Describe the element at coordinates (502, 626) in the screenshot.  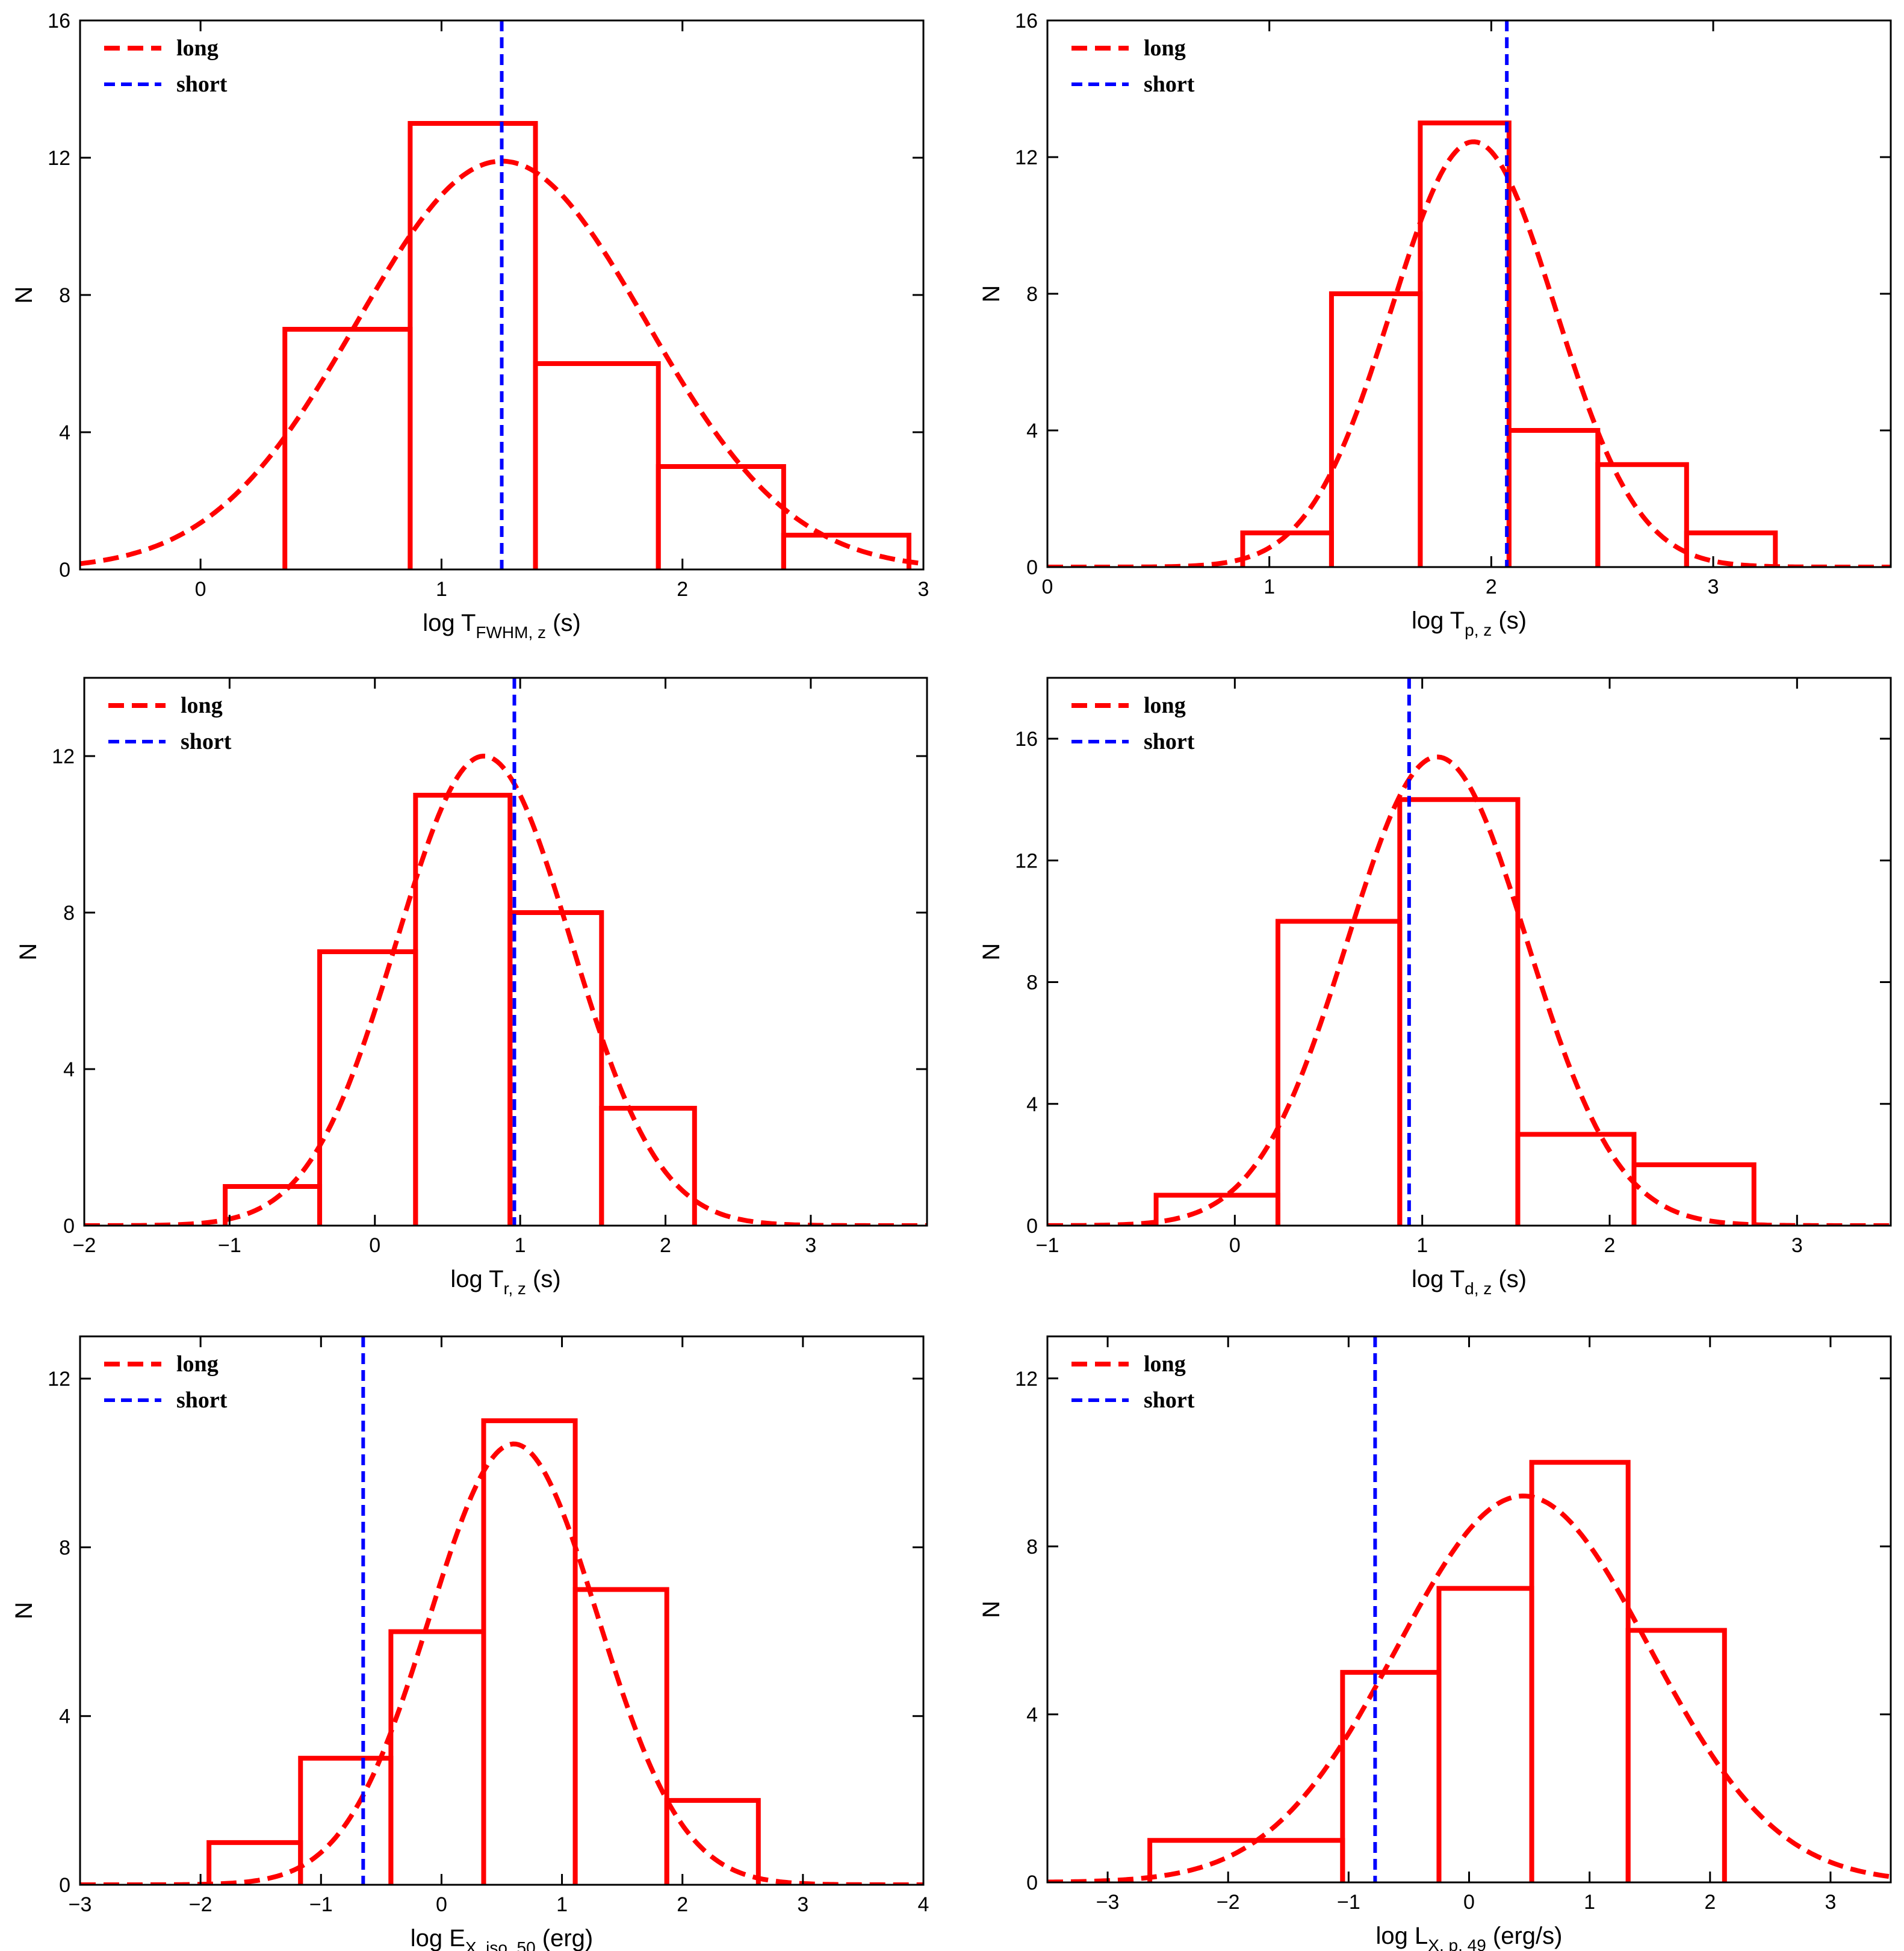
I see `x-axis-label: log TFWHM, z (s)` at that location.